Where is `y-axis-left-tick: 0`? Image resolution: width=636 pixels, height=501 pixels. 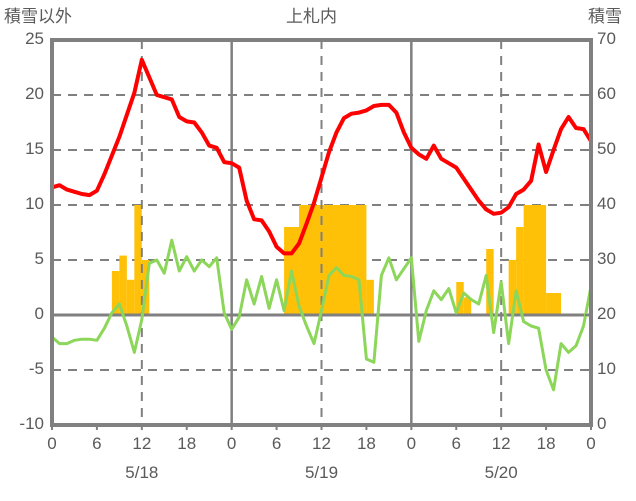
y-axis-left-tick: 0 is located at coordinates (39, 313).